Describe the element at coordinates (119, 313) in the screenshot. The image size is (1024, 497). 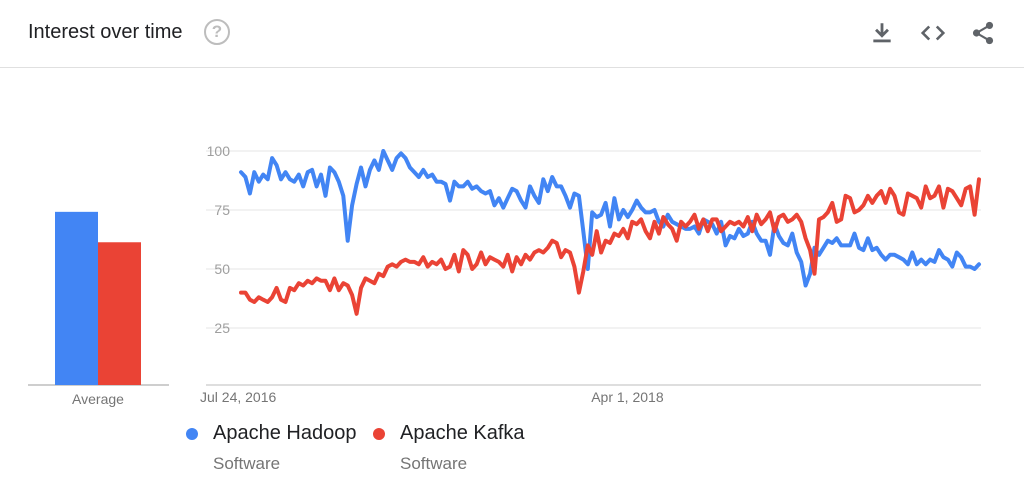
I see `average-bar-apache-kafka` at that location.